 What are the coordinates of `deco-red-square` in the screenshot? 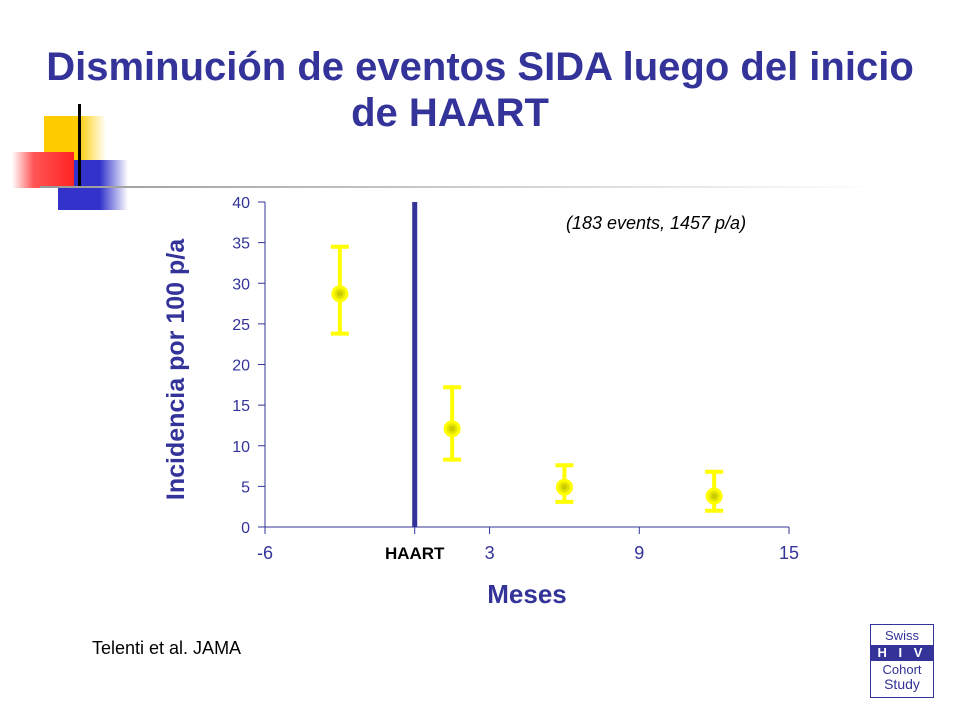 It's located at (43, 170).